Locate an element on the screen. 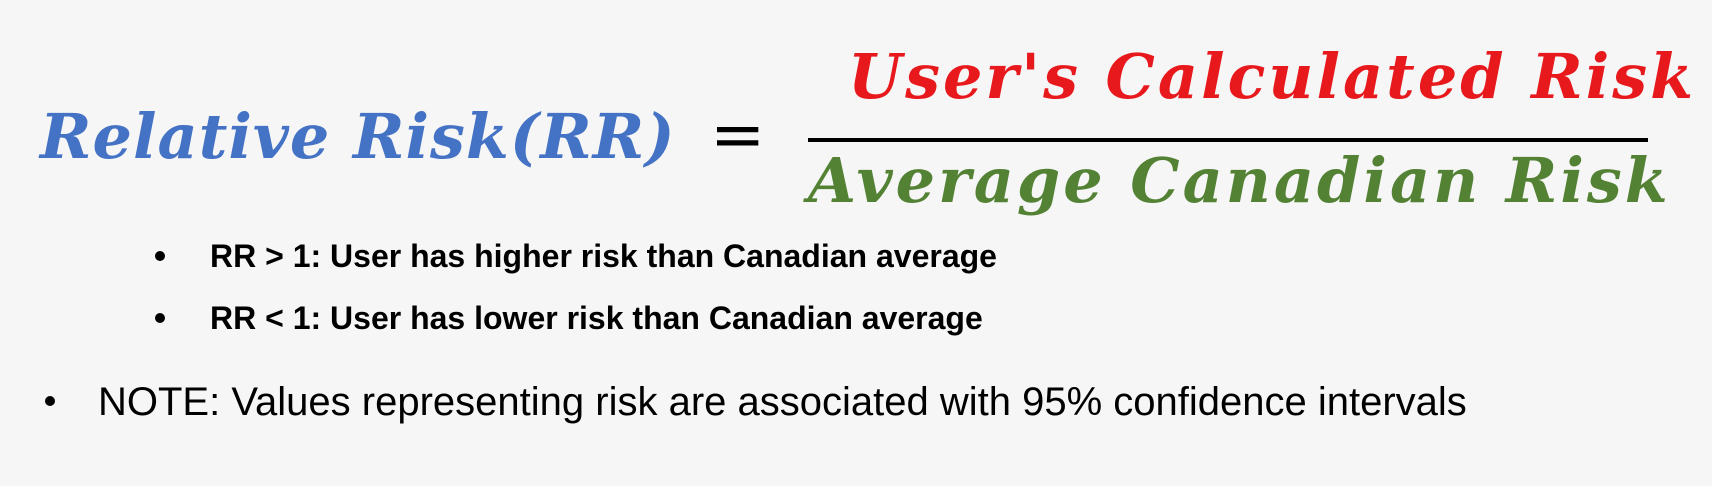 This screenshot has width=1712, height=486. fraction-bar is located at coordinates (1228, 140).